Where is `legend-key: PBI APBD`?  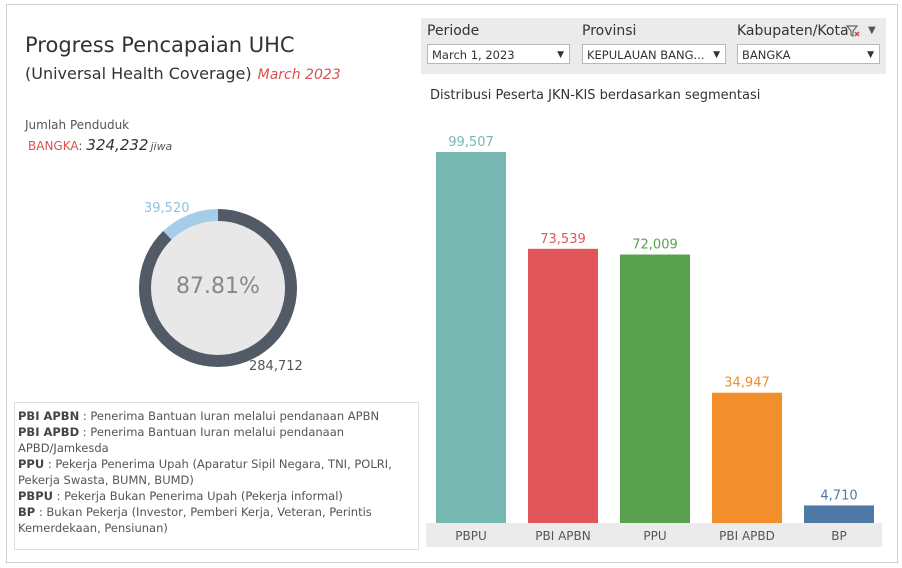 legend-key: PBI APBD is located at coordinates (49, 432).